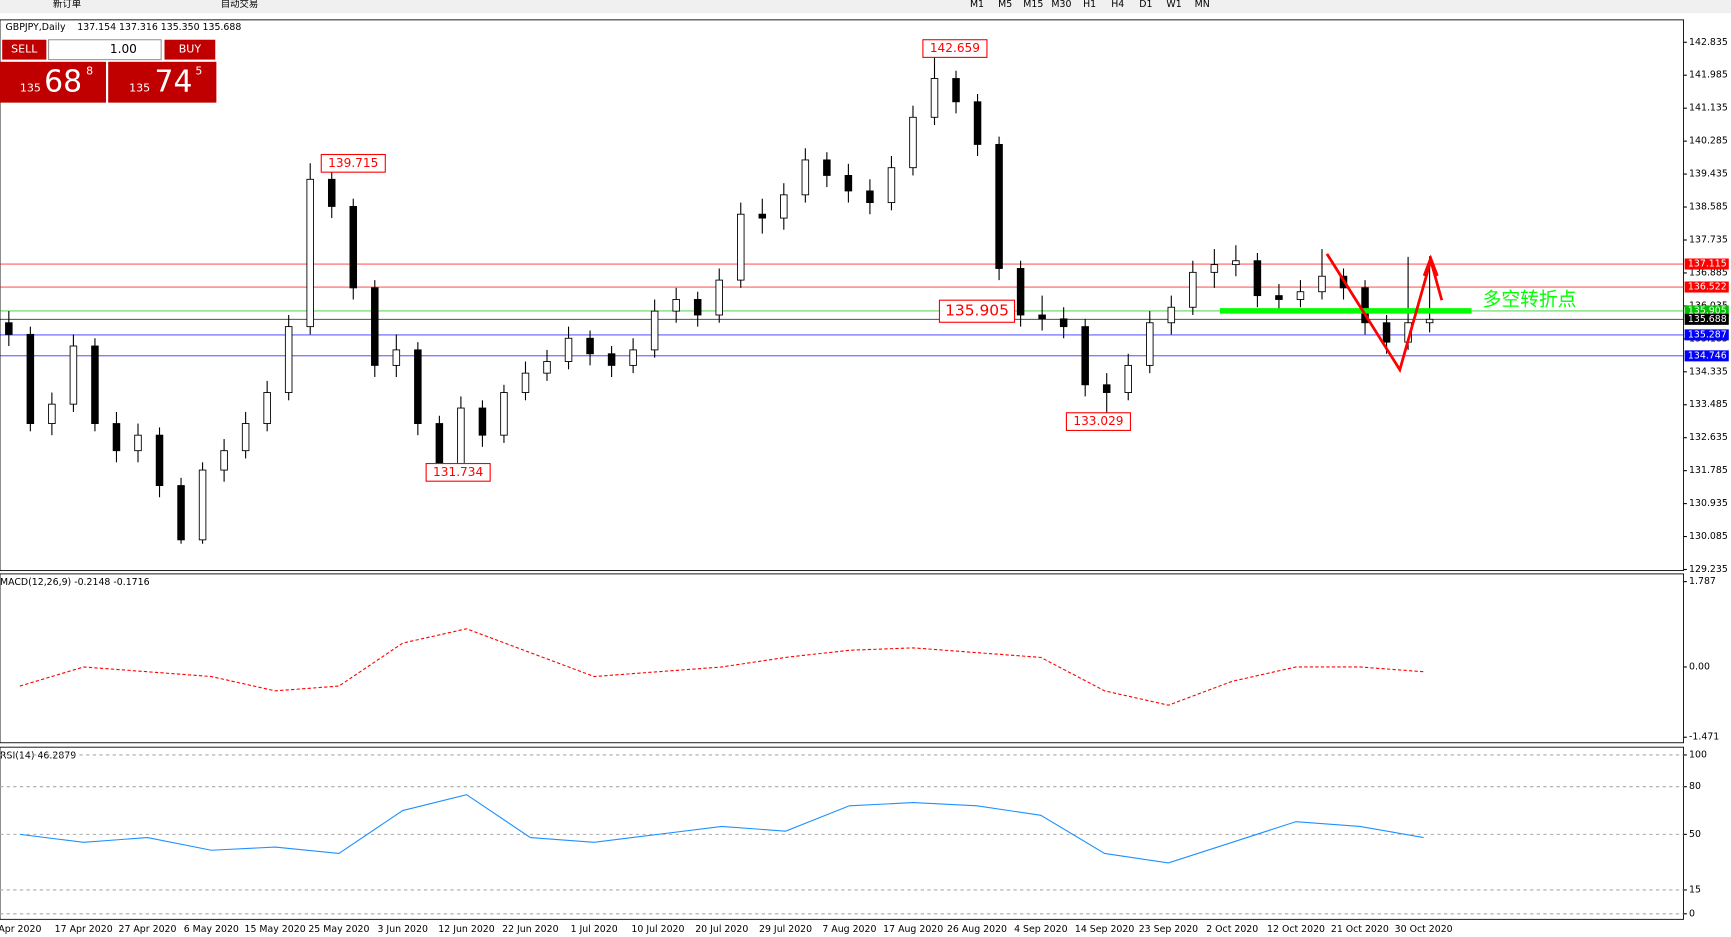  Describe the element at coordinates (1005, 5) in the screenshot. I see `timeframe-button: M5` at that location.